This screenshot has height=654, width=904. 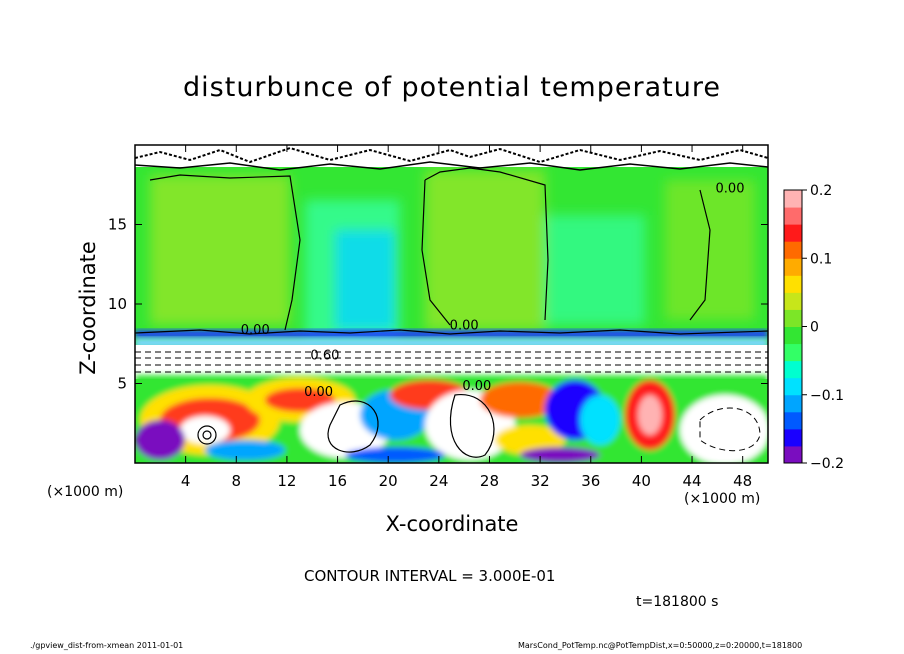 What do you see at coordinates (237, 481) in the screenshot?
I see `x-tick-label: 8` at bounding box center [237, 481].